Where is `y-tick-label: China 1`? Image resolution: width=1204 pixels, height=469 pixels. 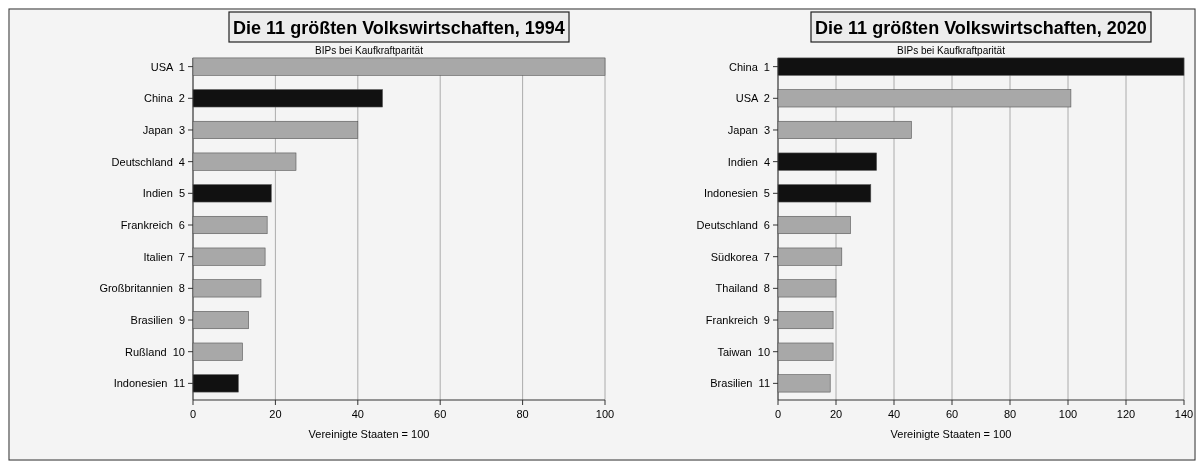 y-tick-label: China 1 is located at coordinates (749, 66).